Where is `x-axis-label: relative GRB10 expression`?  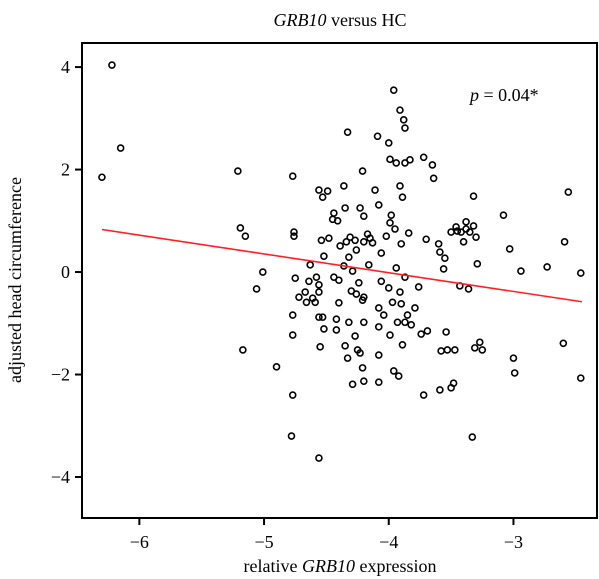 x-axis-label: relative GRB10 expression is located at coordinates (340, 566).